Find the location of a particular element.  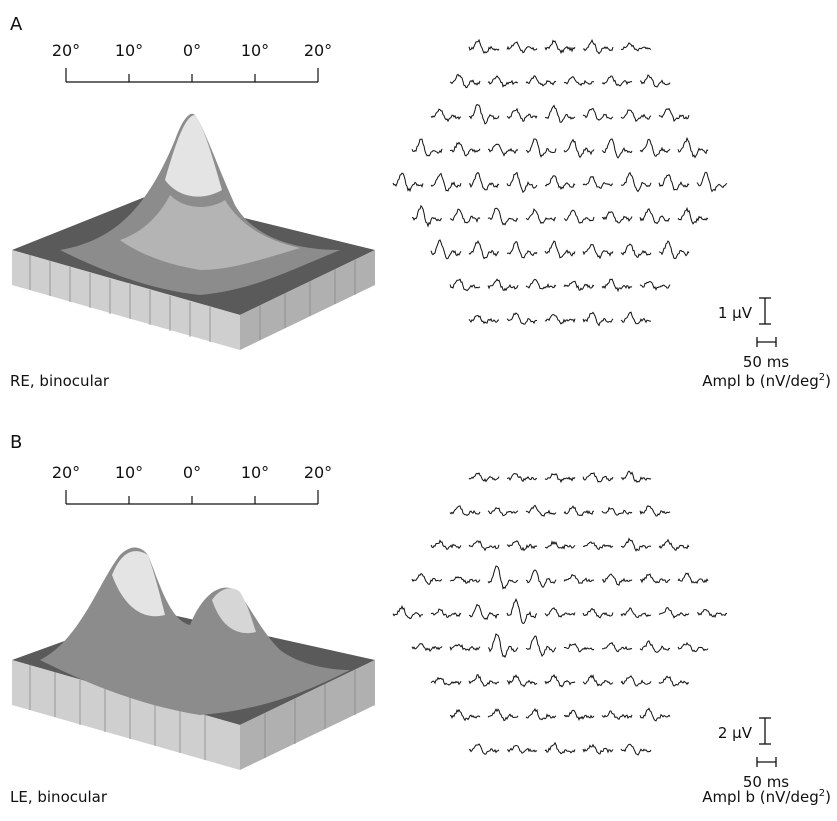

time-calibration-label: 50 ms is located at coordinates (766, 781).